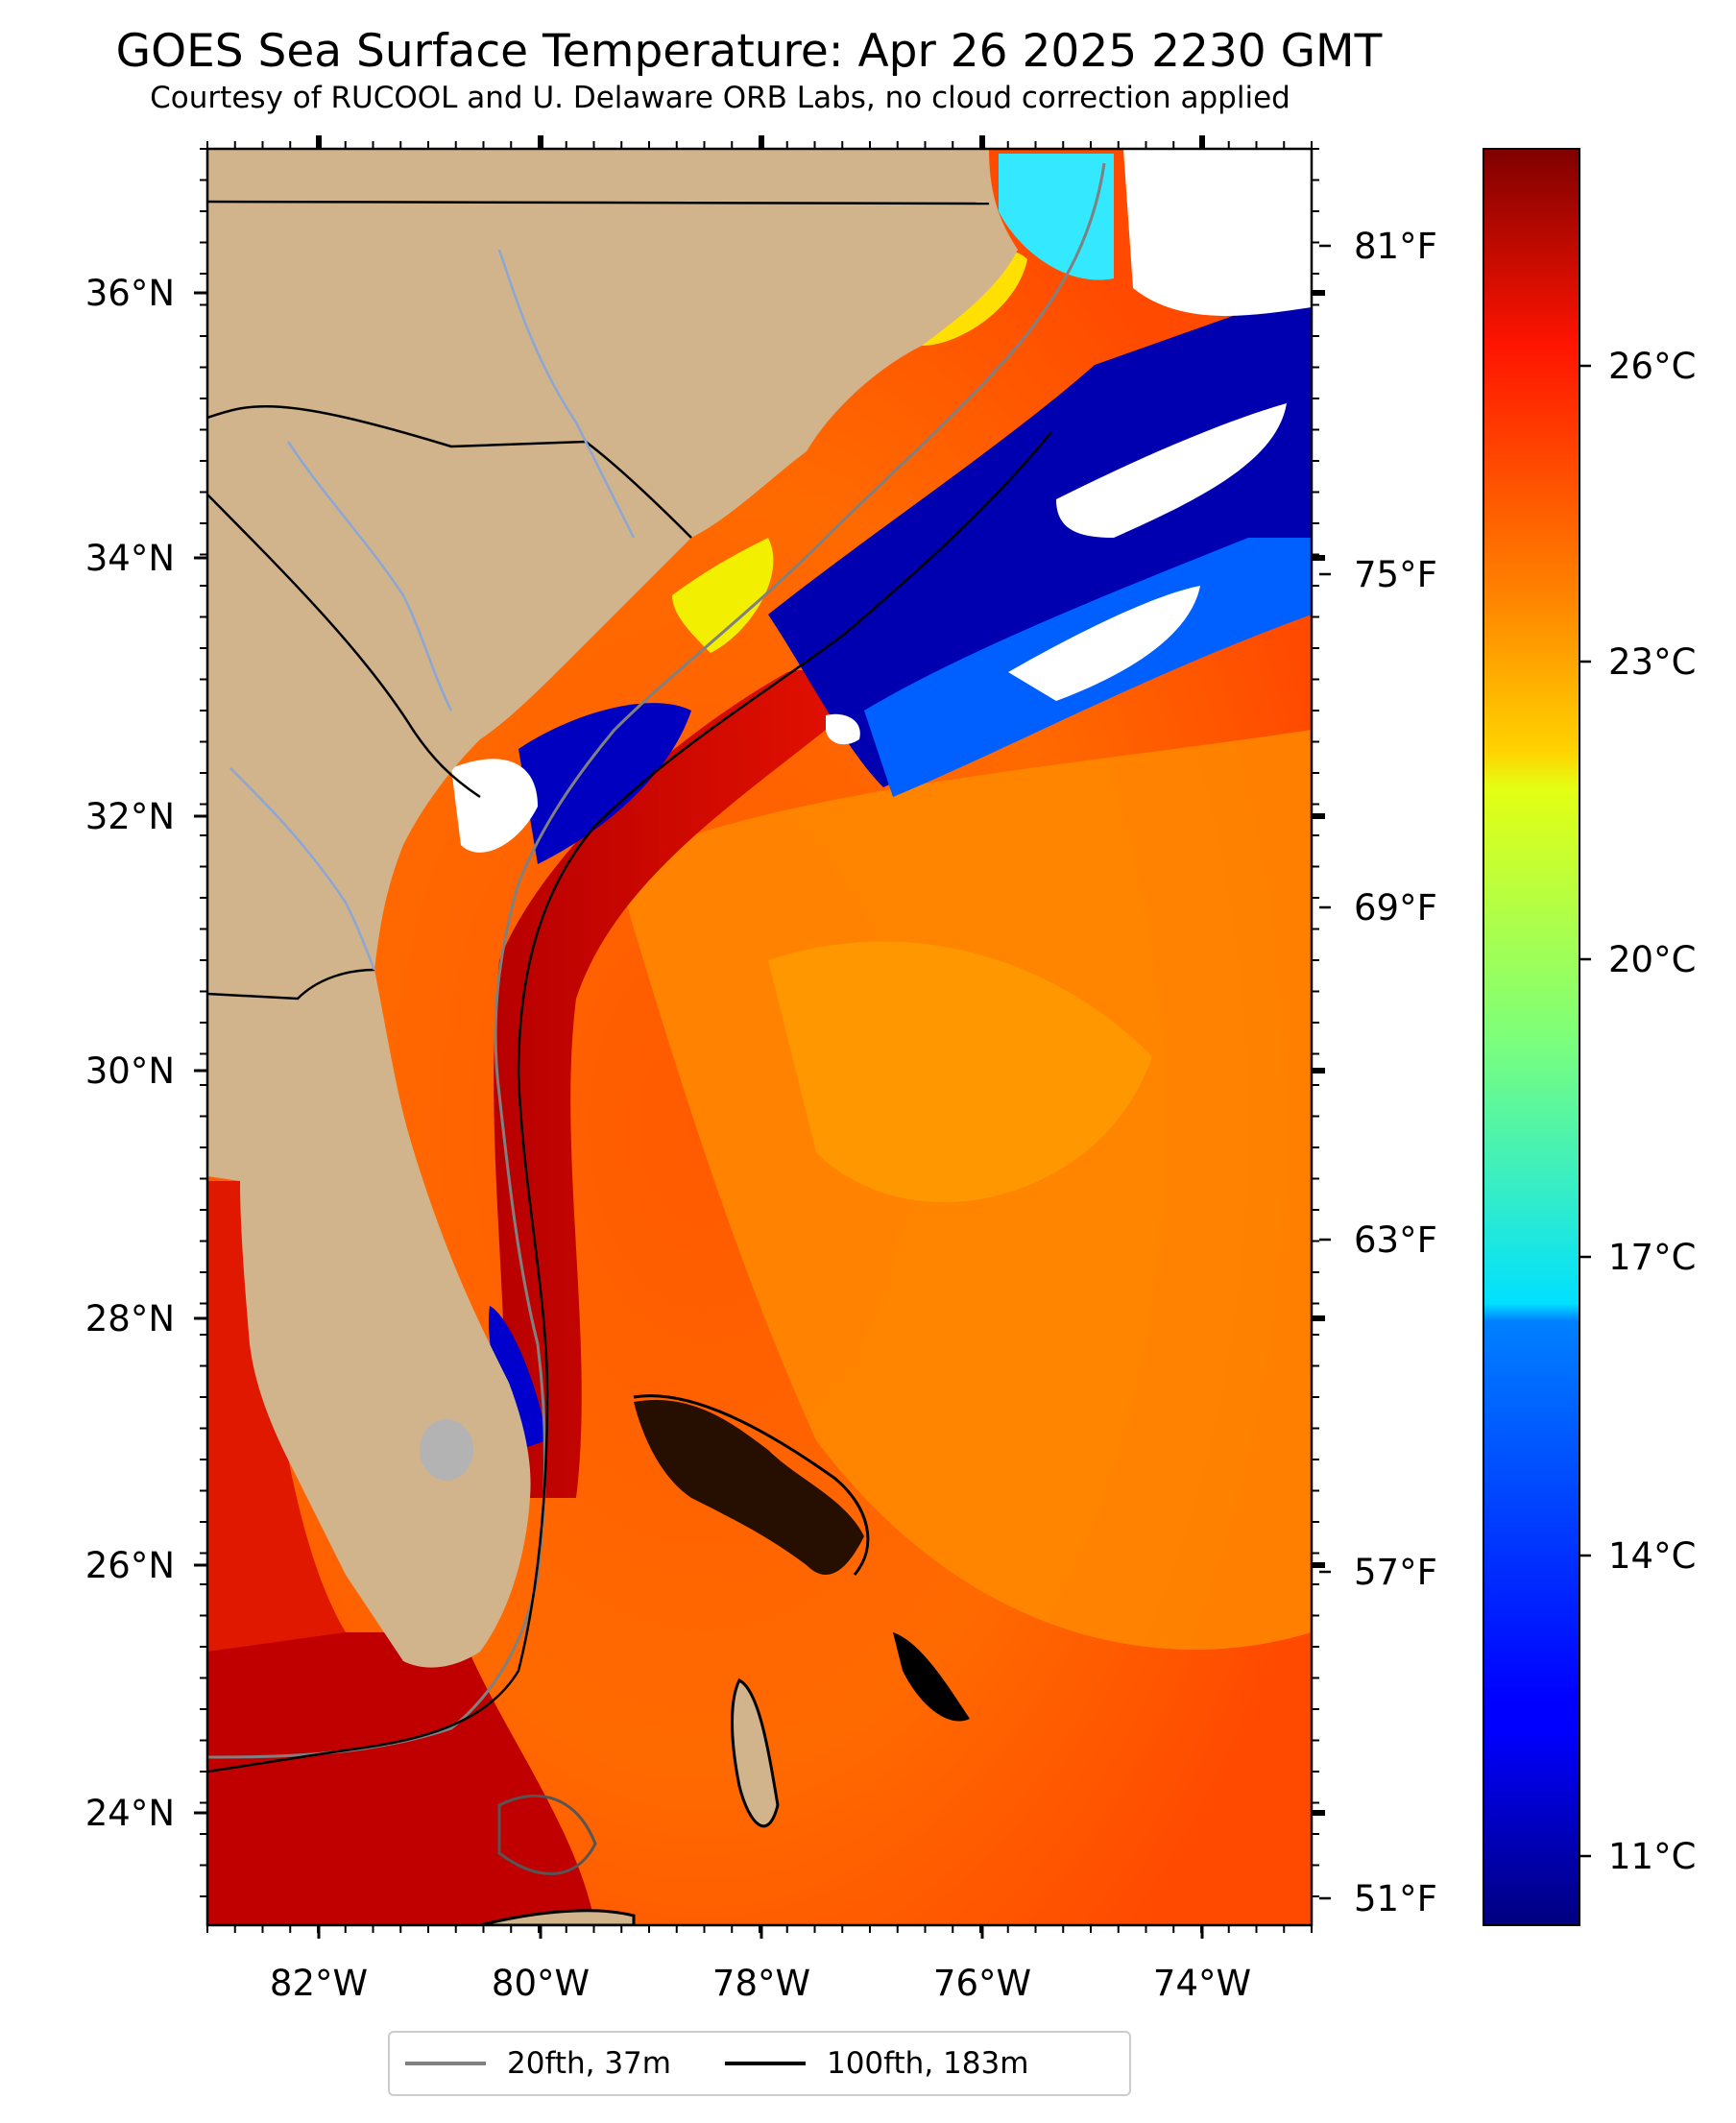 This screenshot has height=2123, width=1736. Describe the element at coordinates (598, 202) in the screenshot. I see `va-nc-border` at that location.